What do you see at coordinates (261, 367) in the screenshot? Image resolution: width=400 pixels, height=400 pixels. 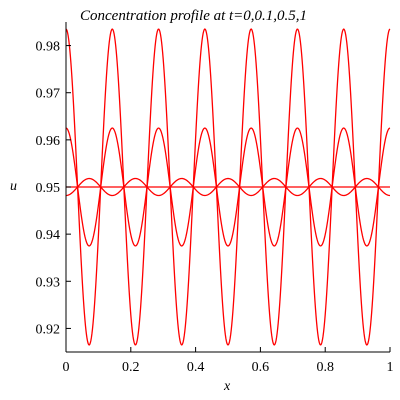 I see `x-tick-label: 0.6` at bounding box center [261, 367].